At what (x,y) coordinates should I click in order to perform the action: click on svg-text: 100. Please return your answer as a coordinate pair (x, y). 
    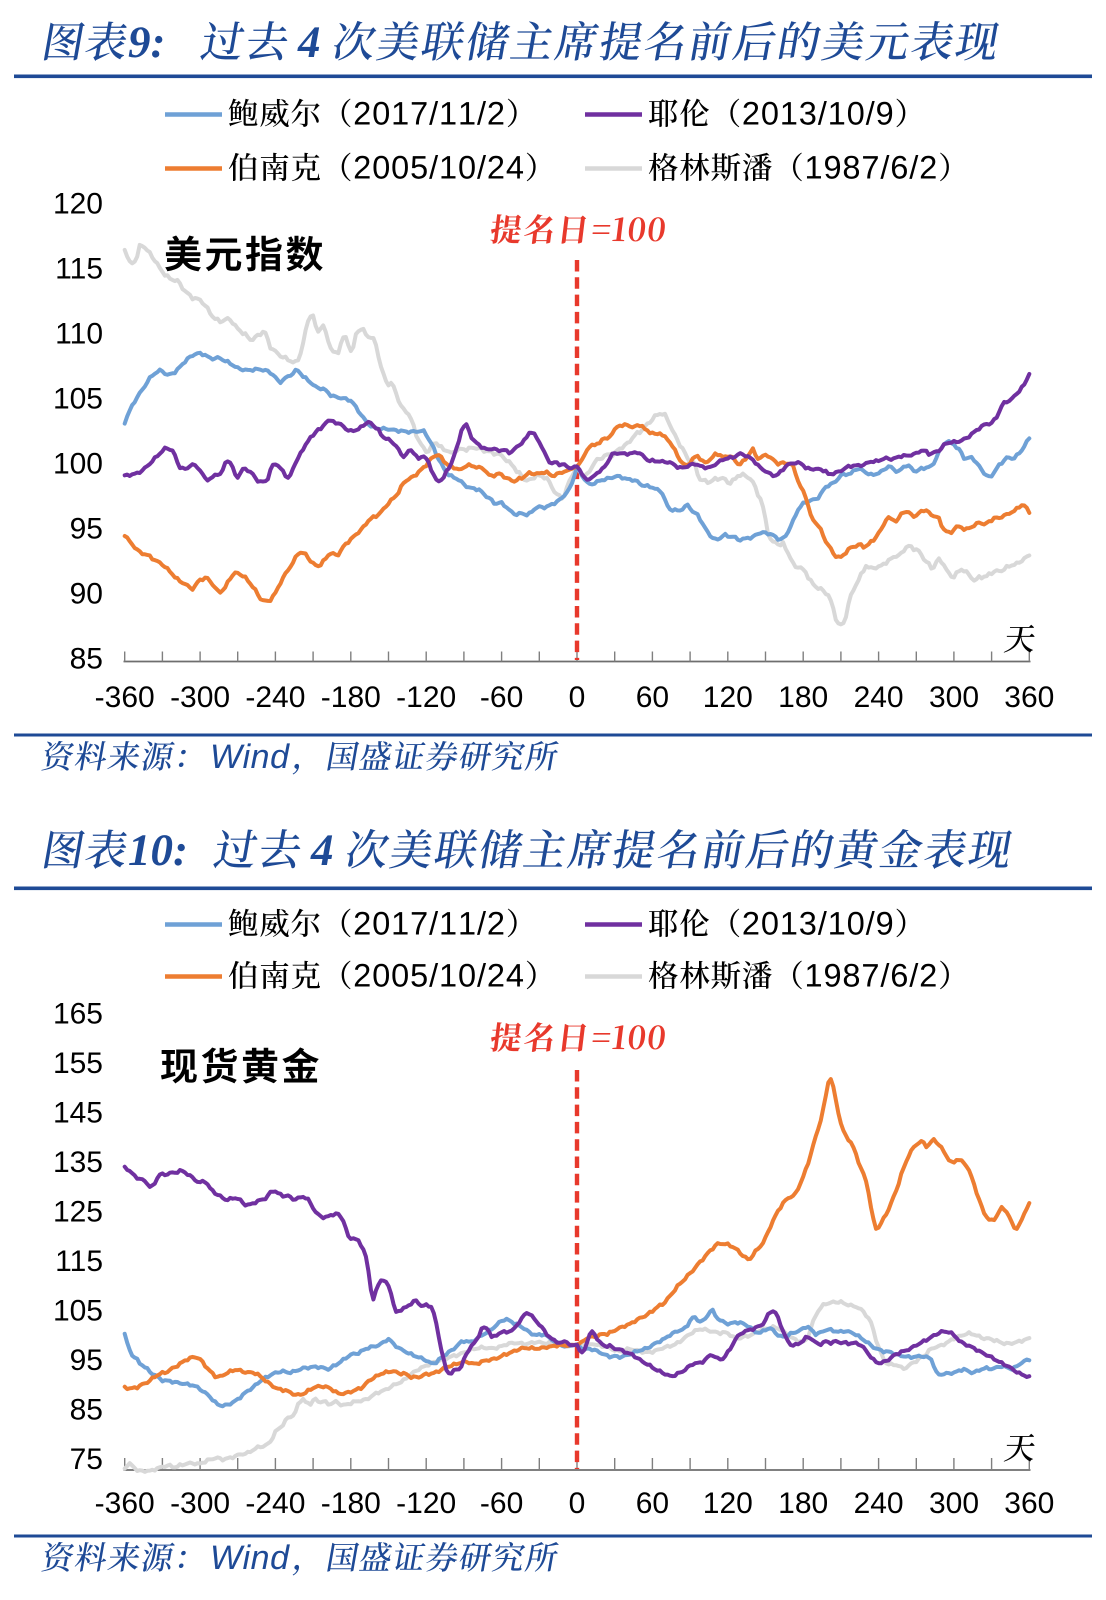
    Looking at the image, I should click on (78, 464).